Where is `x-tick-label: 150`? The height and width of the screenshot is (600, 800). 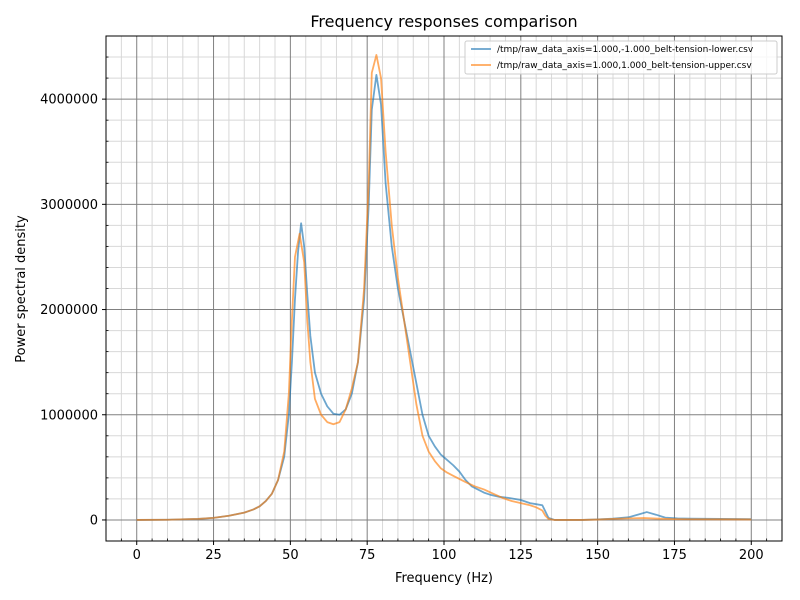 x-tick-label: 150 is located at coordinates (597, 555).